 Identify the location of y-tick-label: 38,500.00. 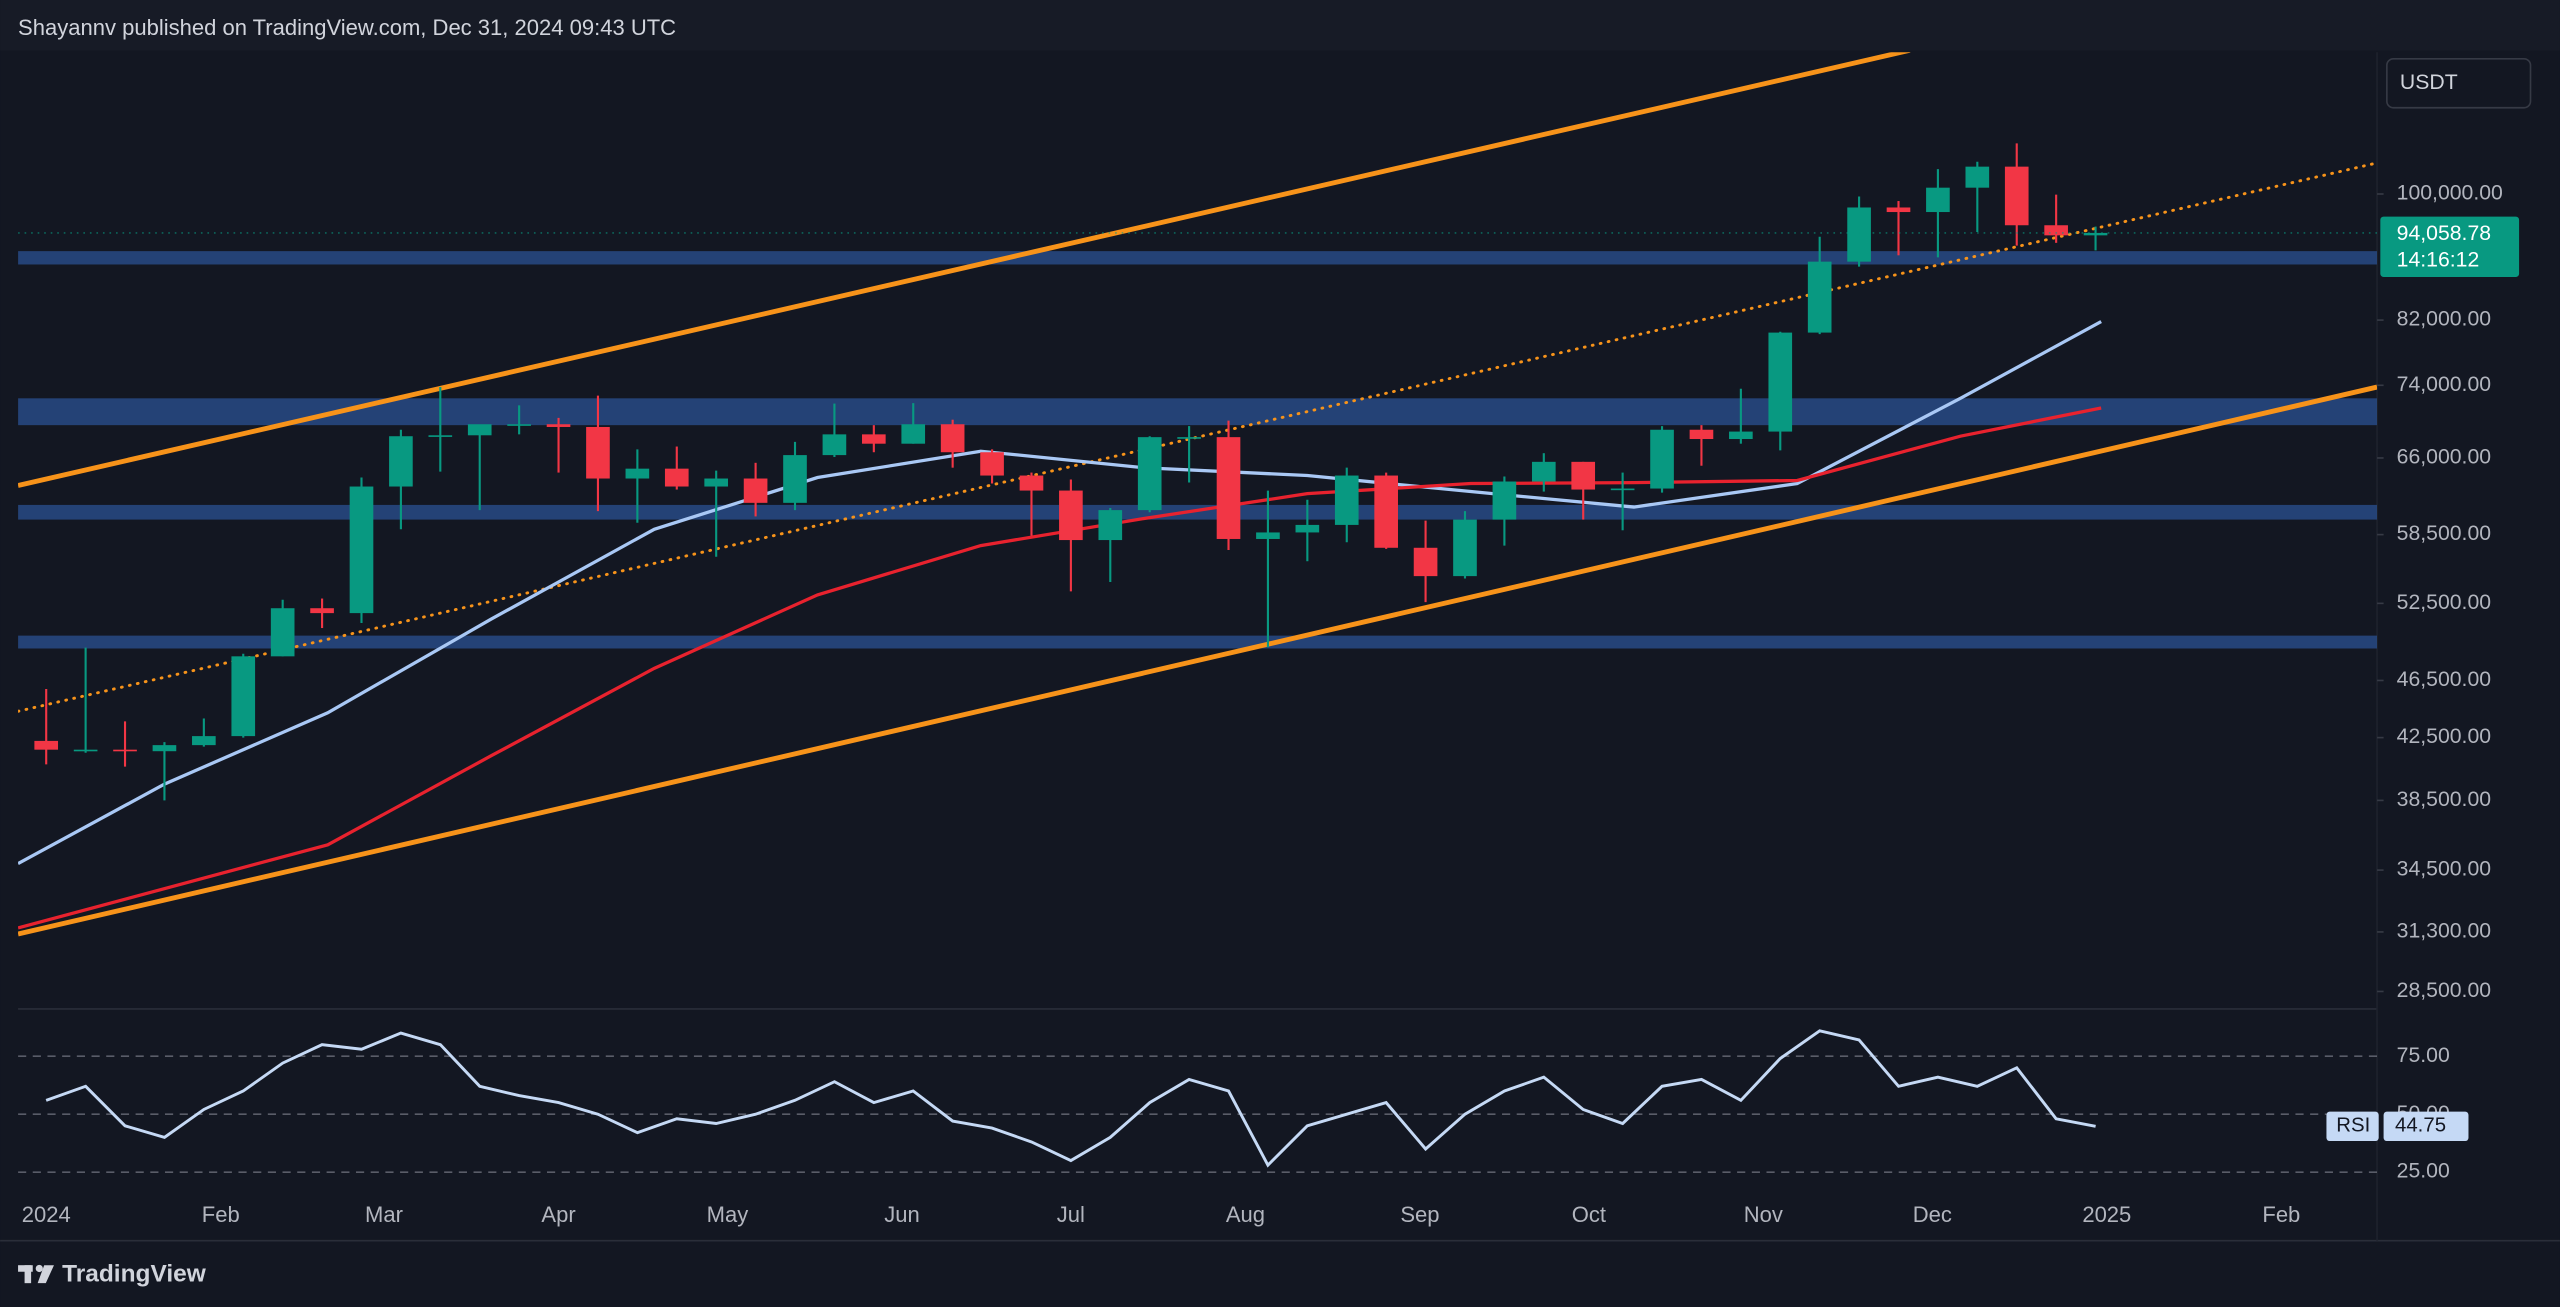
(2444, 799).